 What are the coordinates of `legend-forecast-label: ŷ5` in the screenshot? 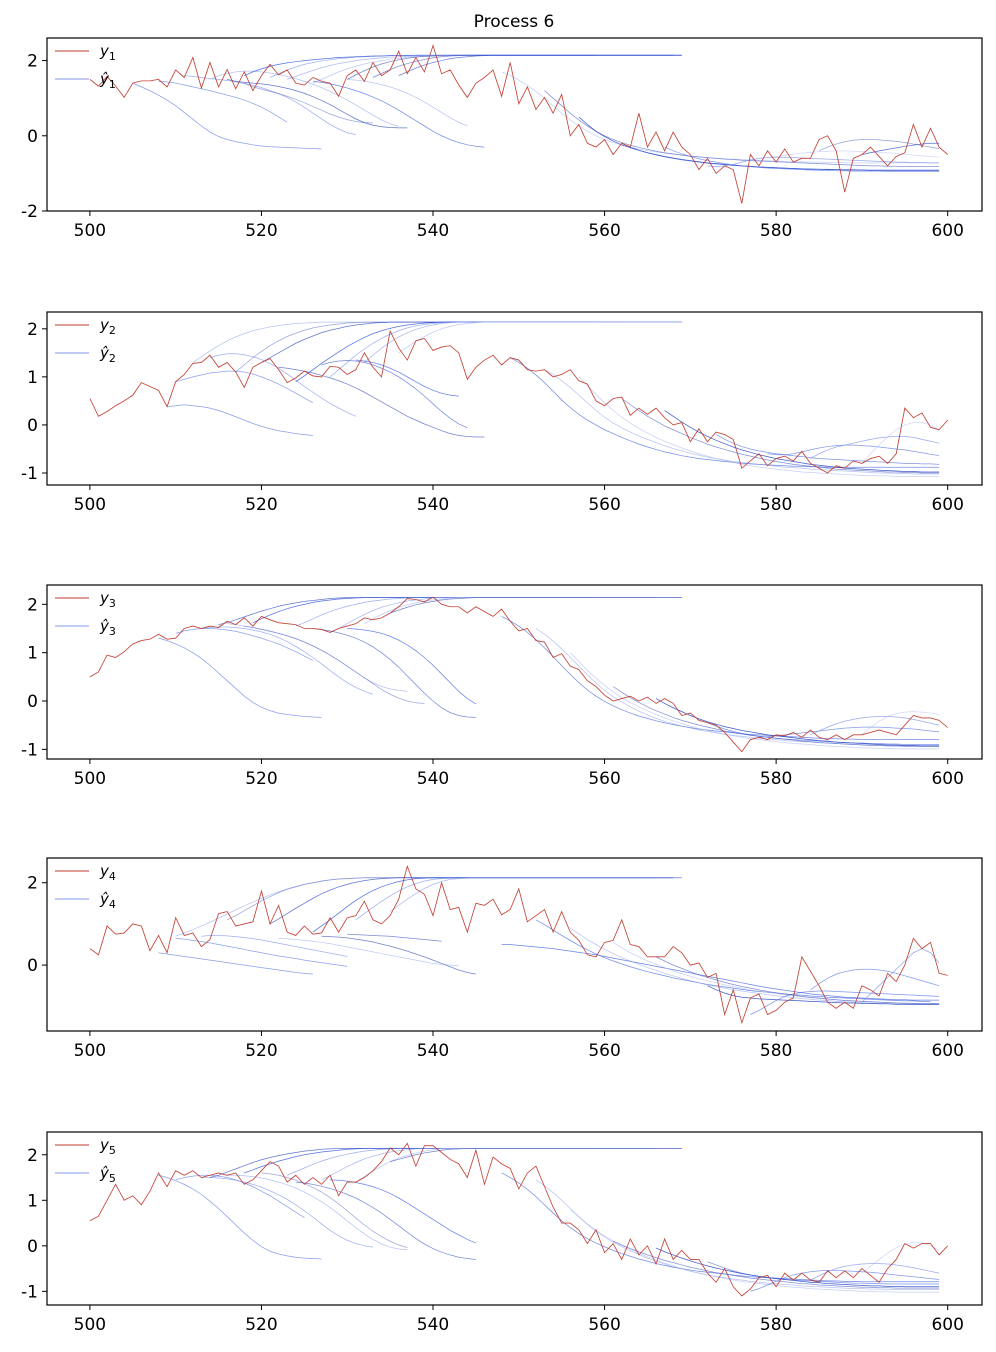 It's located at (107, 1174).